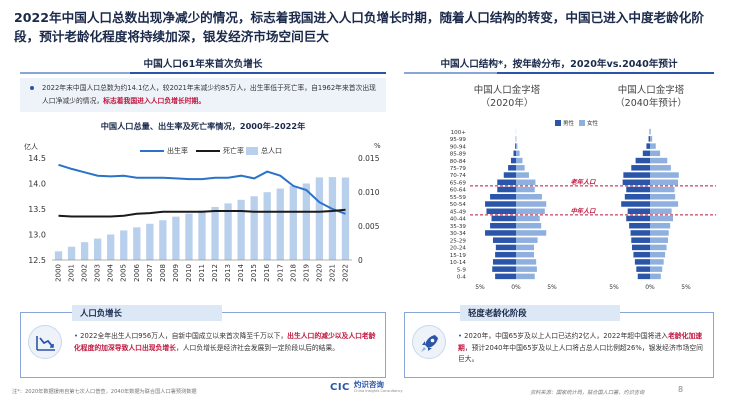  Describe the element at coordinates (202, 273) in the screenshot. I see `year-tick-label: 2011` at that location.